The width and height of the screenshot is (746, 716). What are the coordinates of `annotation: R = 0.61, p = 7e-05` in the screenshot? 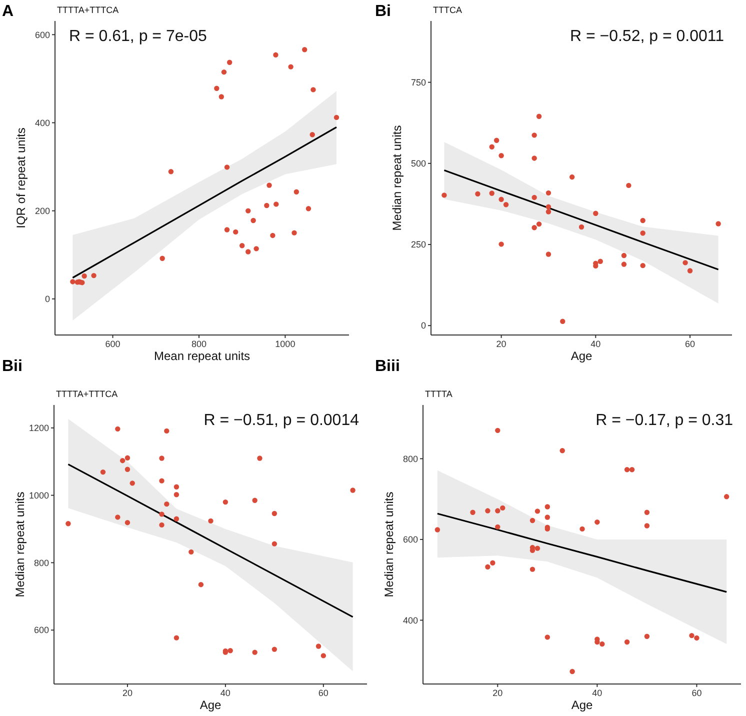 It's located at (138, 36).